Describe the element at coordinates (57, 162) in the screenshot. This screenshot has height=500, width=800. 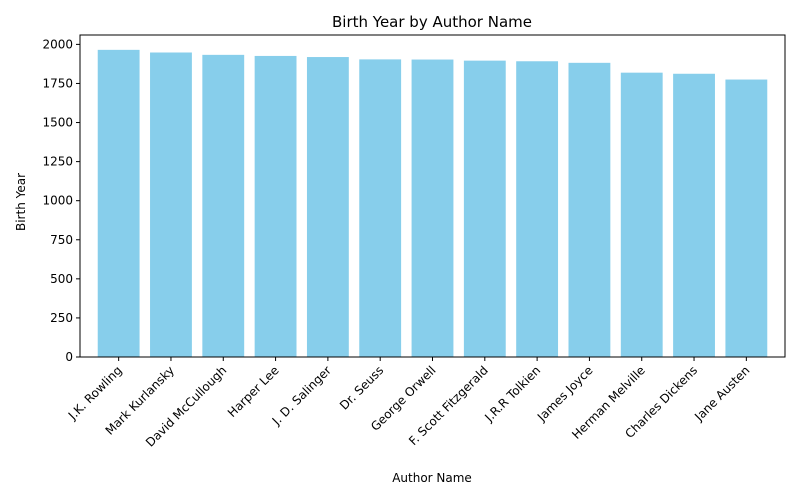
I see `y-tick-label: 1250` at that location.